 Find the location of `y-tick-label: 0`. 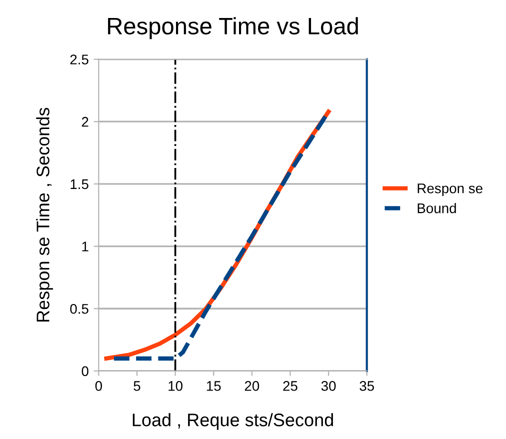

y-tick-label: 0 is located at coordinates (85, 371).